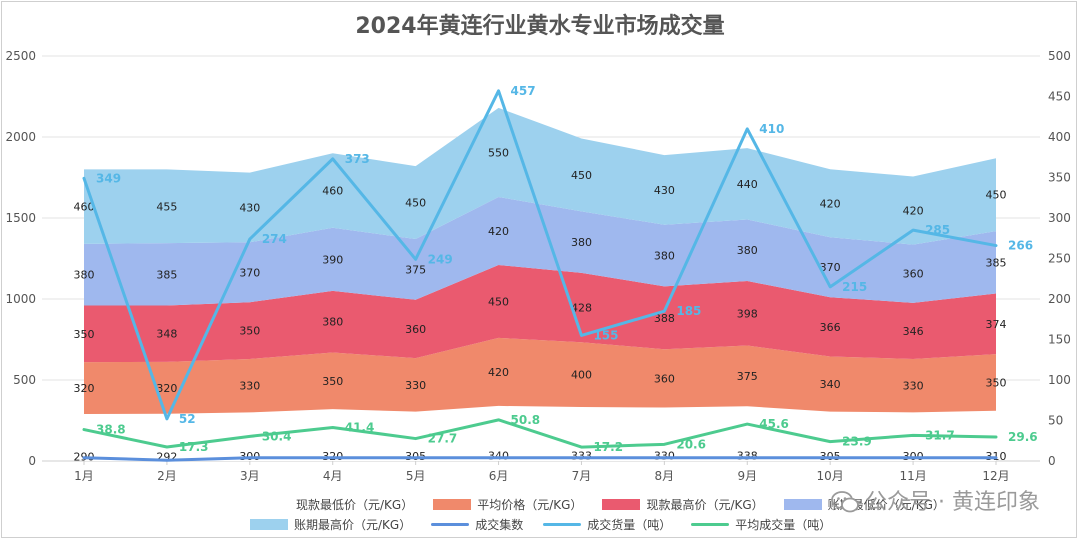  I want to click on y-right-tick-label: 250, so click(1059, 259).